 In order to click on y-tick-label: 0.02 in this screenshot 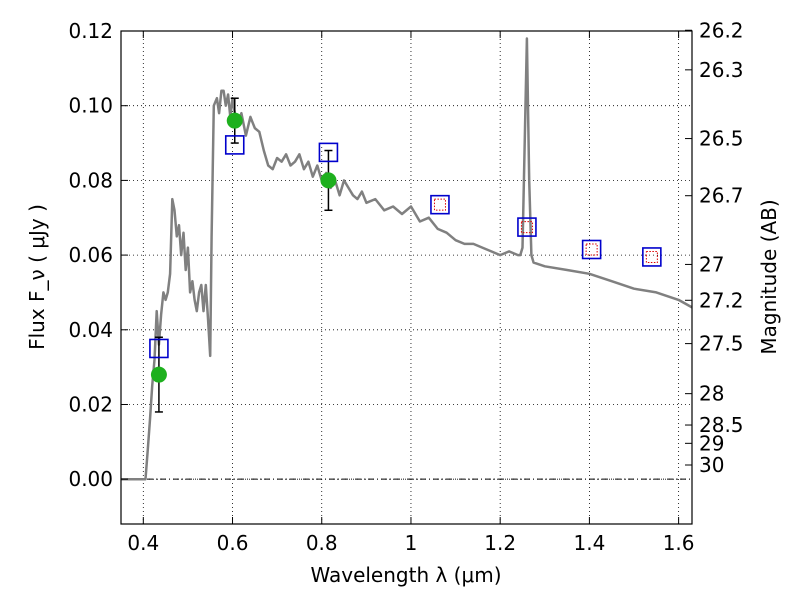, I will do `click(90, 404)`.